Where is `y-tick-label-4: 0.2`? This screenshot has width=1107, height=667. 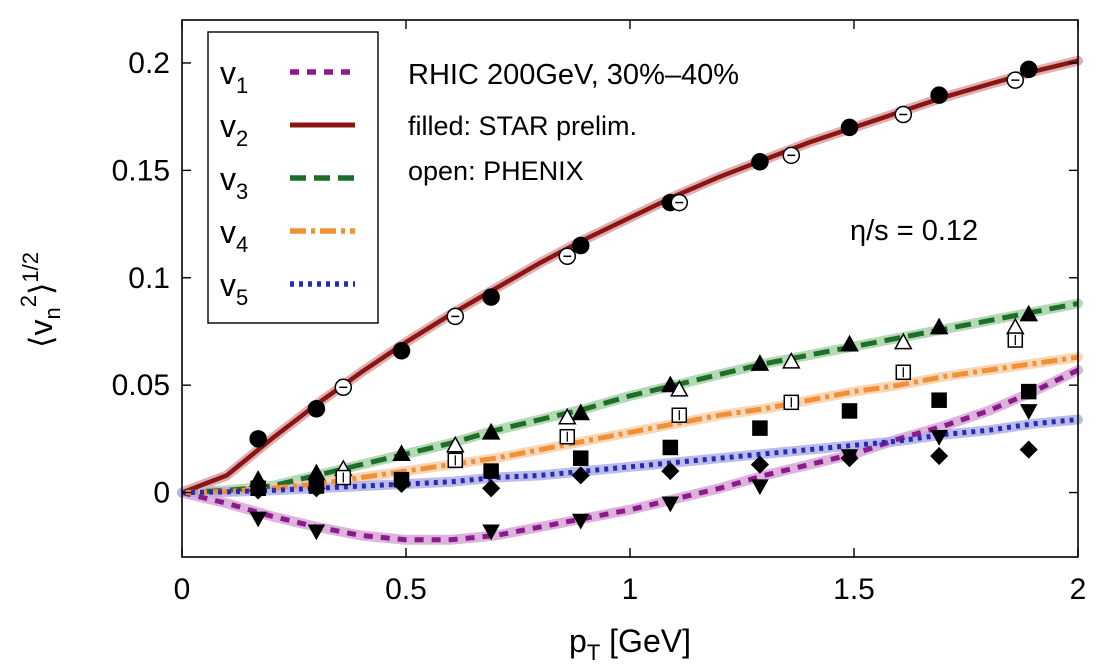
y-tick-label-4: 0.2 is located at coordinates (149, 63).